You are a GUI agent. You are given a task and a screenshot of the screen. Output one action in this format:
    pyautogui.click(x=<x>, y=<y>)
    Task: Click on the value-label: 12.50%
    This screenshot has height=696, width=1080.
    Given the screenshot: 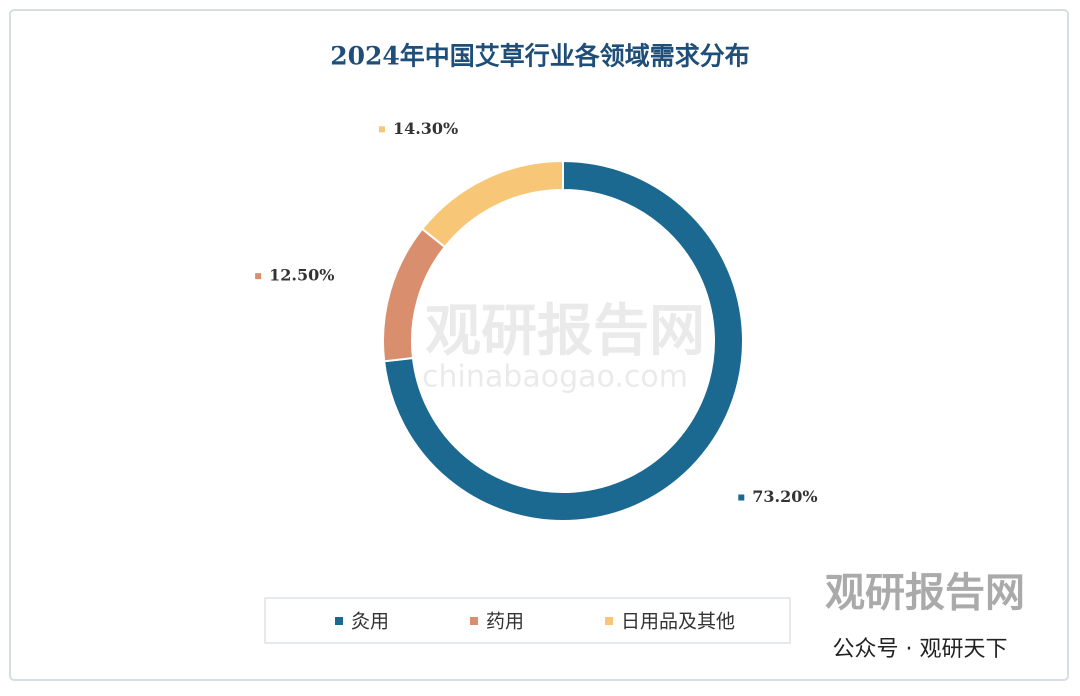 What is the action you would take?
    pyautogui.click(x=301, y=275)
    